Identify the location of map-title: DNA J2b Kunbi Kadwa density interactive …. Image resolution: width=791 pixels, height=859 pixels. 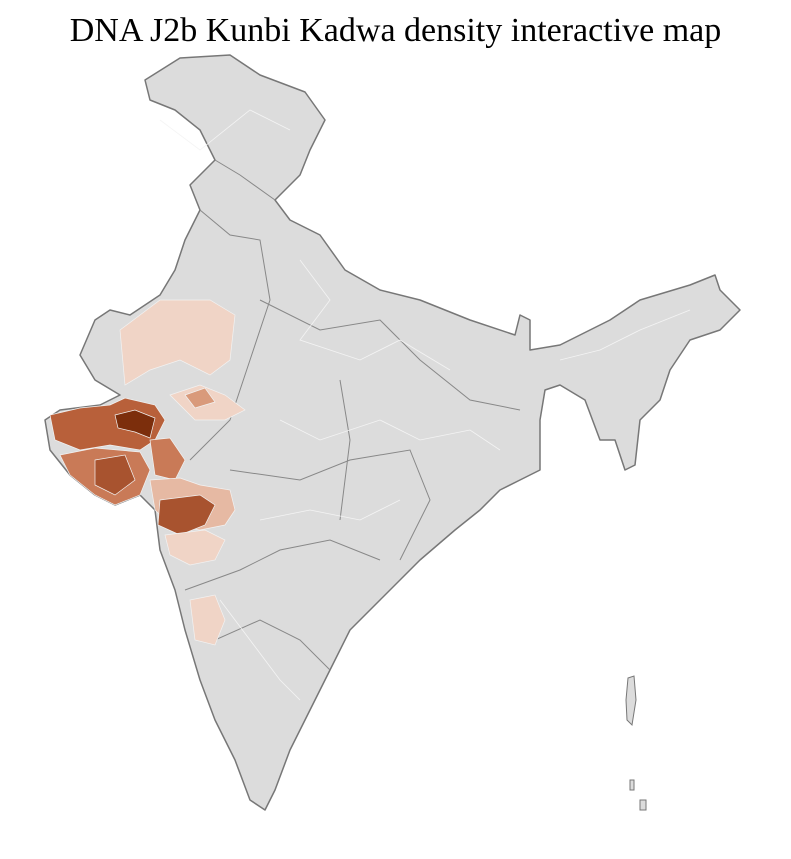
(395, 30).